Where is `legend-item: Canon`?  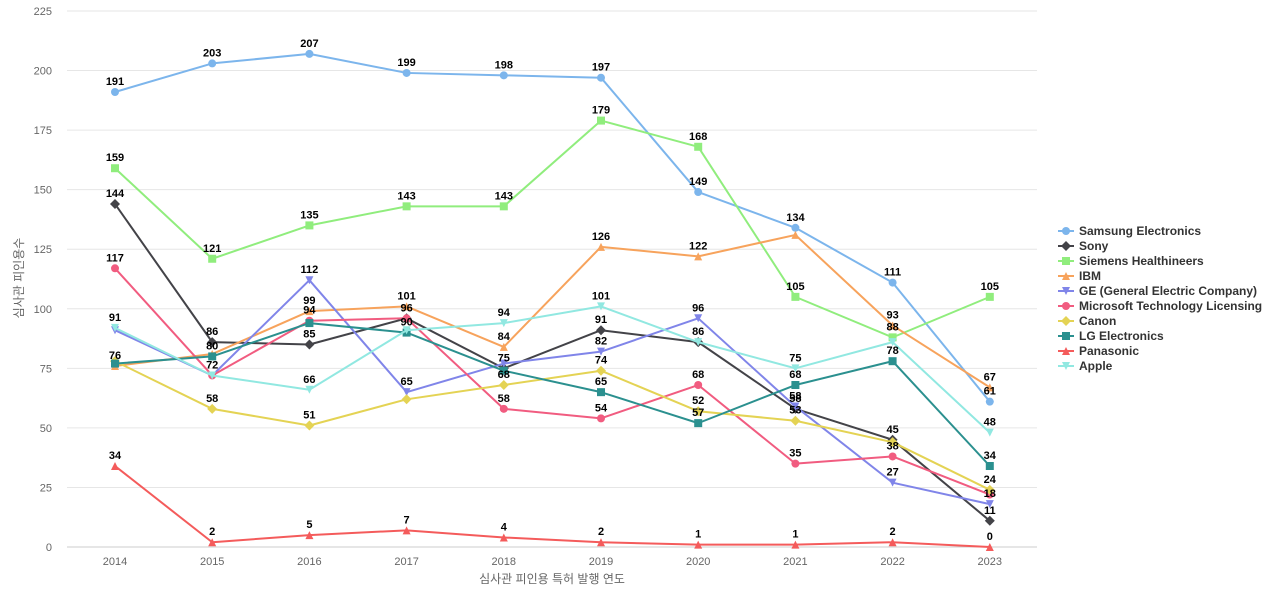
legend-item: Canon is located at coordinates (1087, 321).